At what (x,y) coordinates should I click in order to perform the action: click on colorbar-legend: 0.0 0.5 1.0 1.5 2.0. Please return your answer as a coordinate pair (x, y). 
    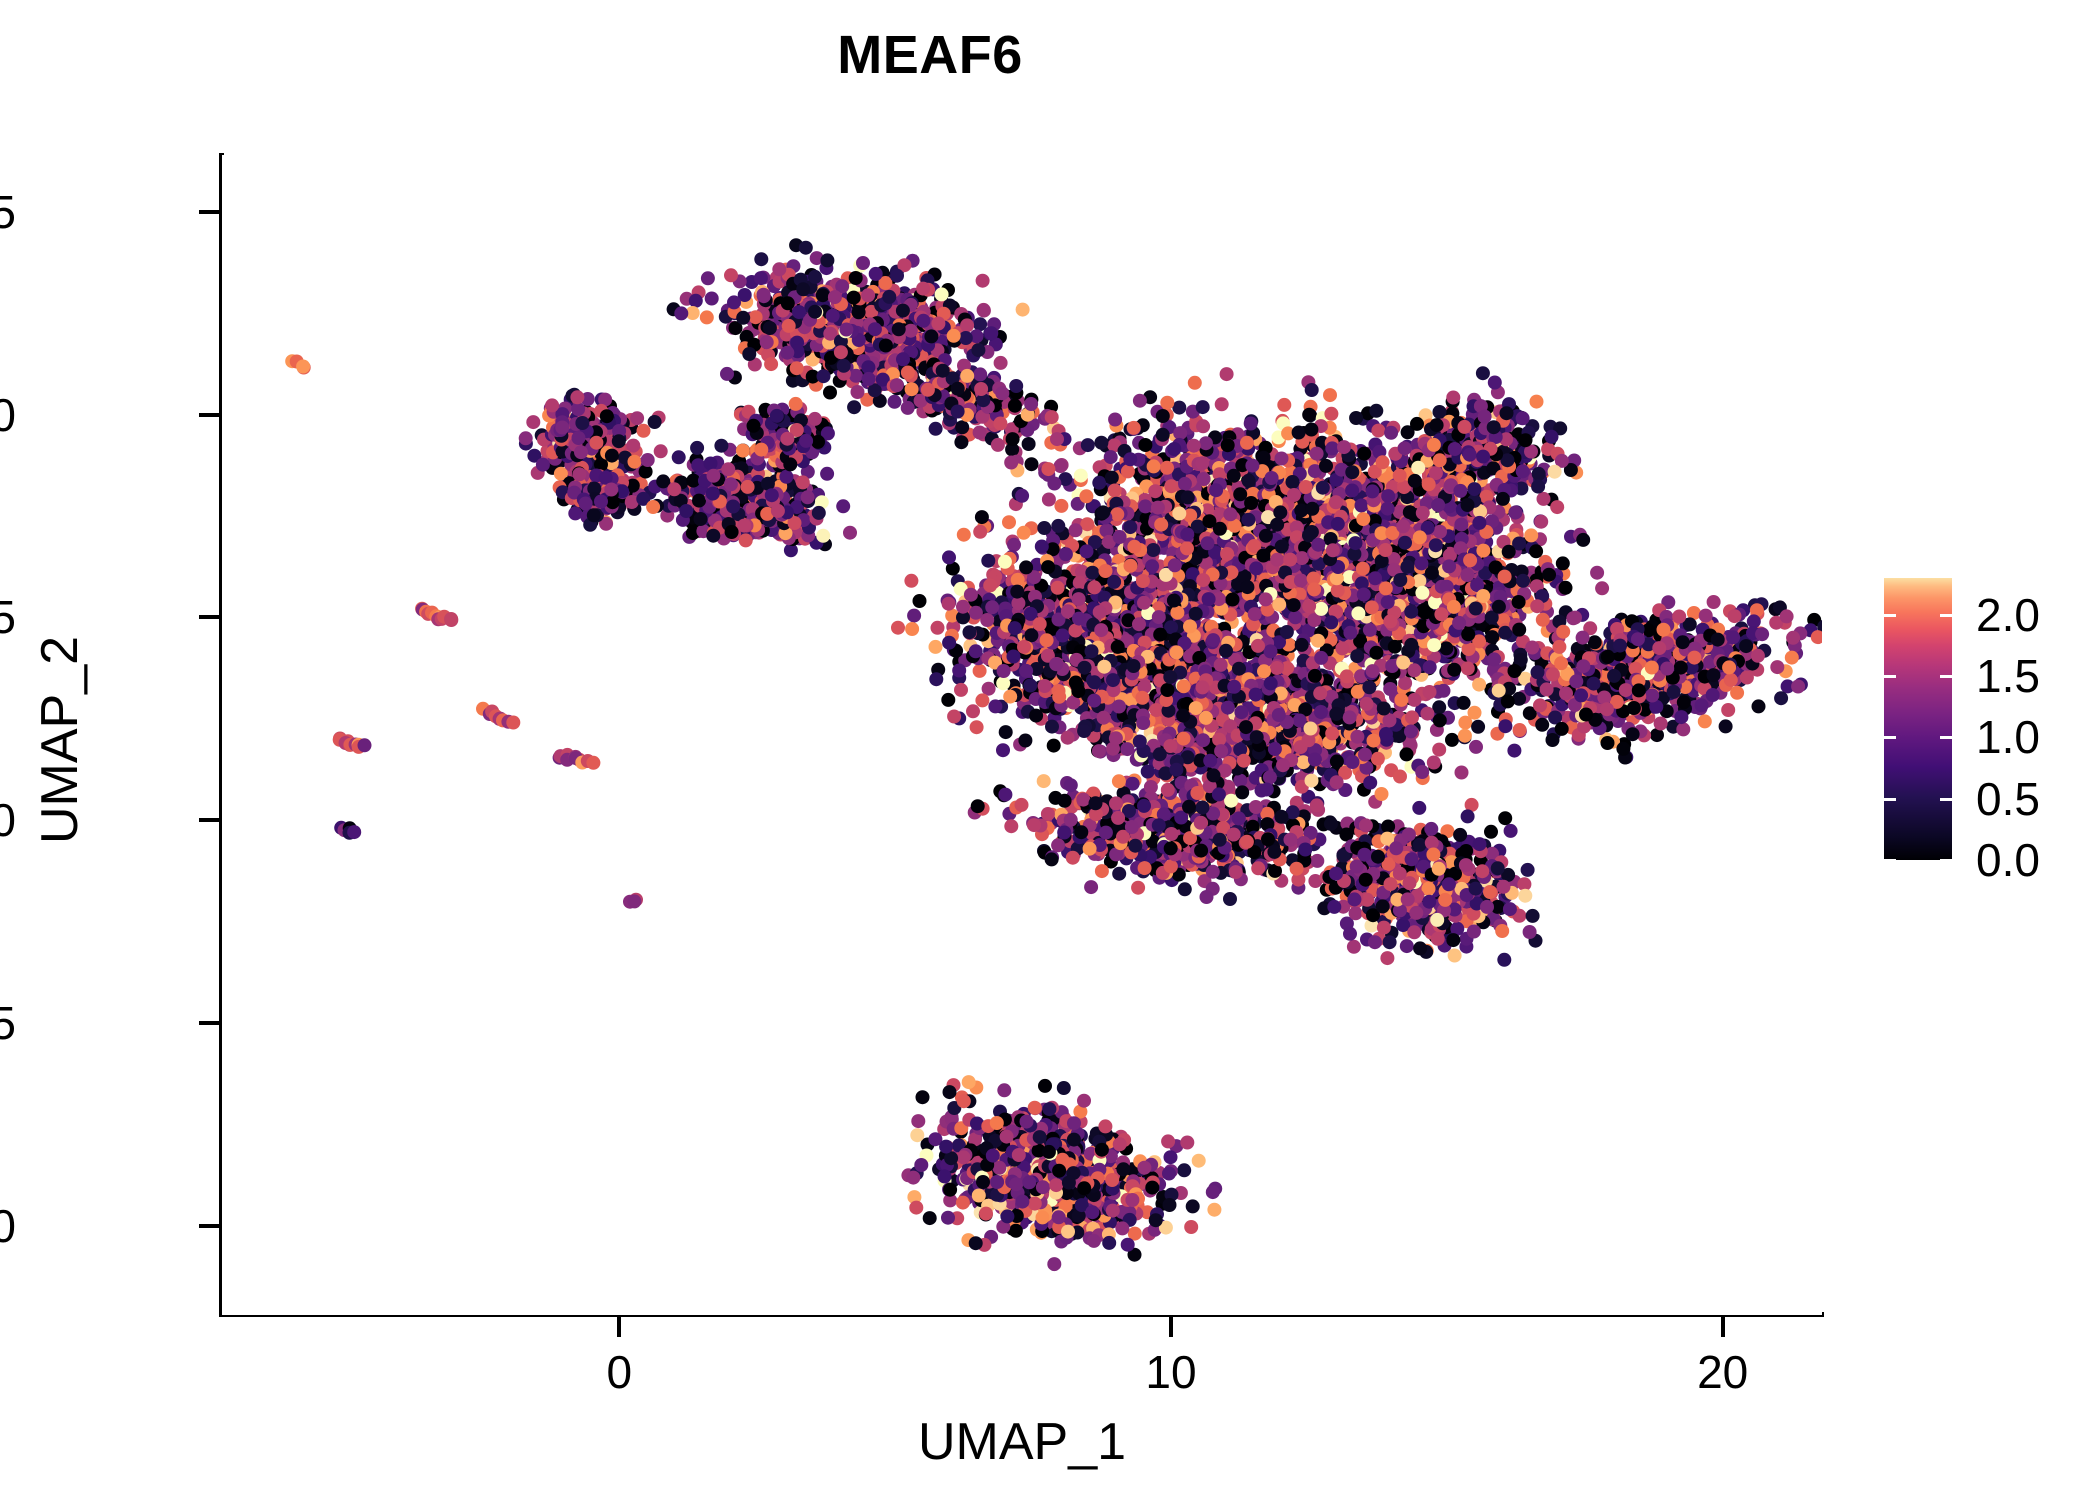
    Looking at the image, I should click on (1992, 738).